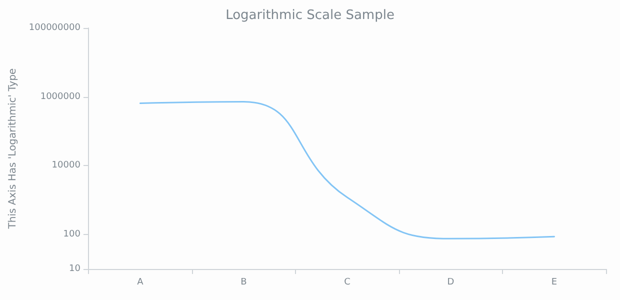 This screenshot has width=620, height=300. I want to click on x-tick-label: D, so click(450, 283).